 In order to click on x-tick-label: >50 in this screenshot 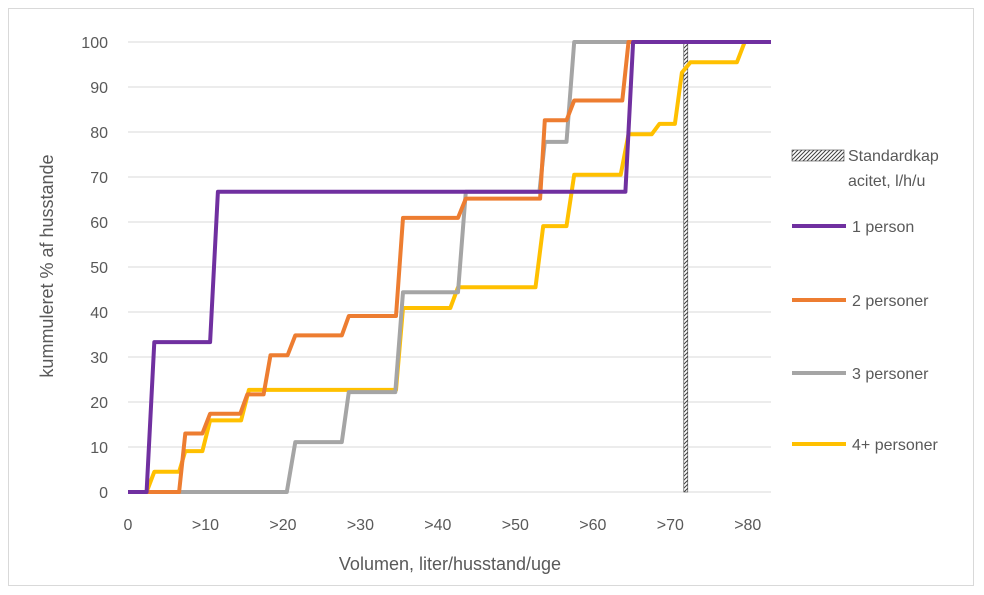, I will do `click(515, 525)`.